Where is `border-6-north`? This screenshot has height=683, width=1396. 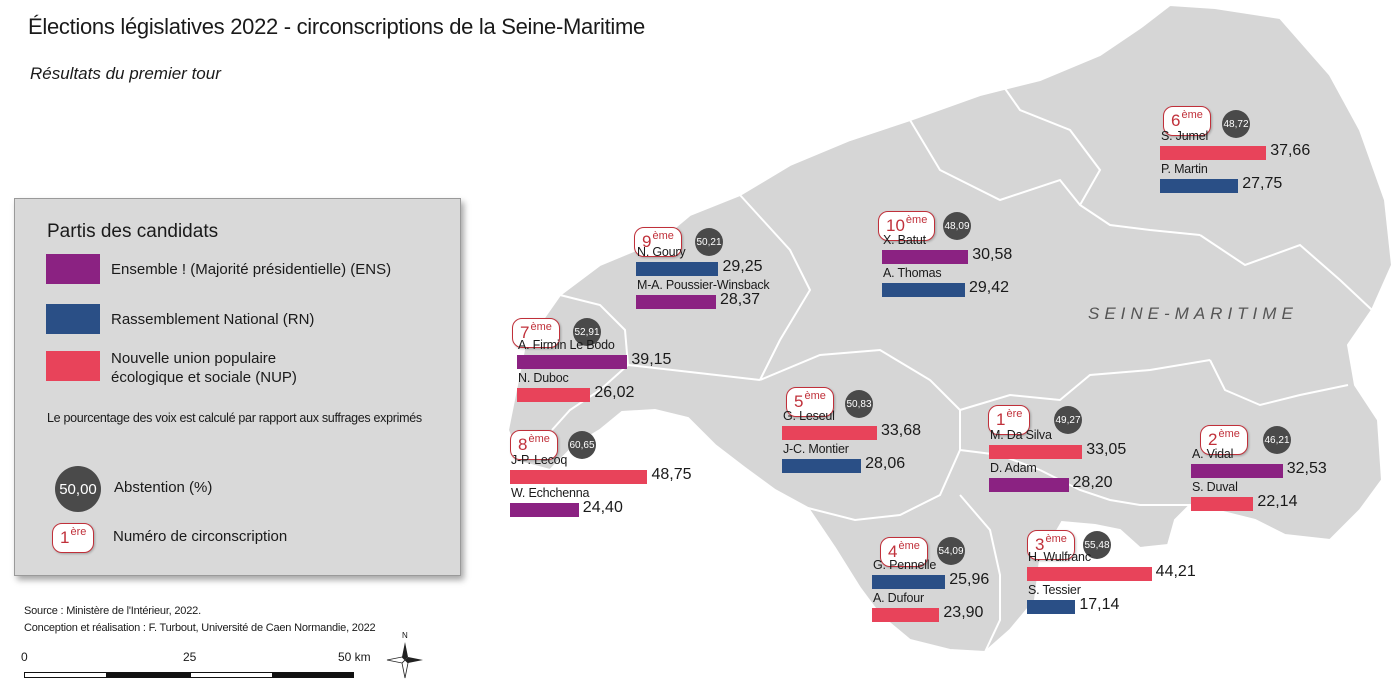
border-6-north is located at coordinates (1286, 272).